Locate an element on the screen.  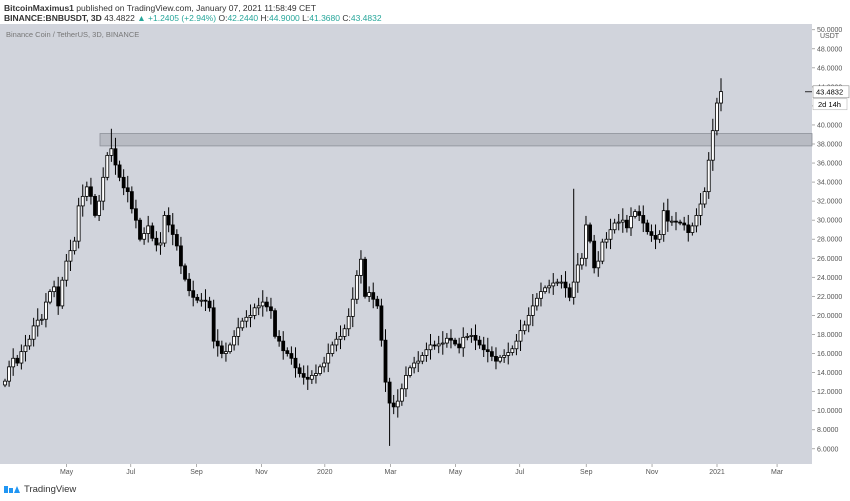
author-name: BitcoinMaximus1 is located at coordinates (39, 8).